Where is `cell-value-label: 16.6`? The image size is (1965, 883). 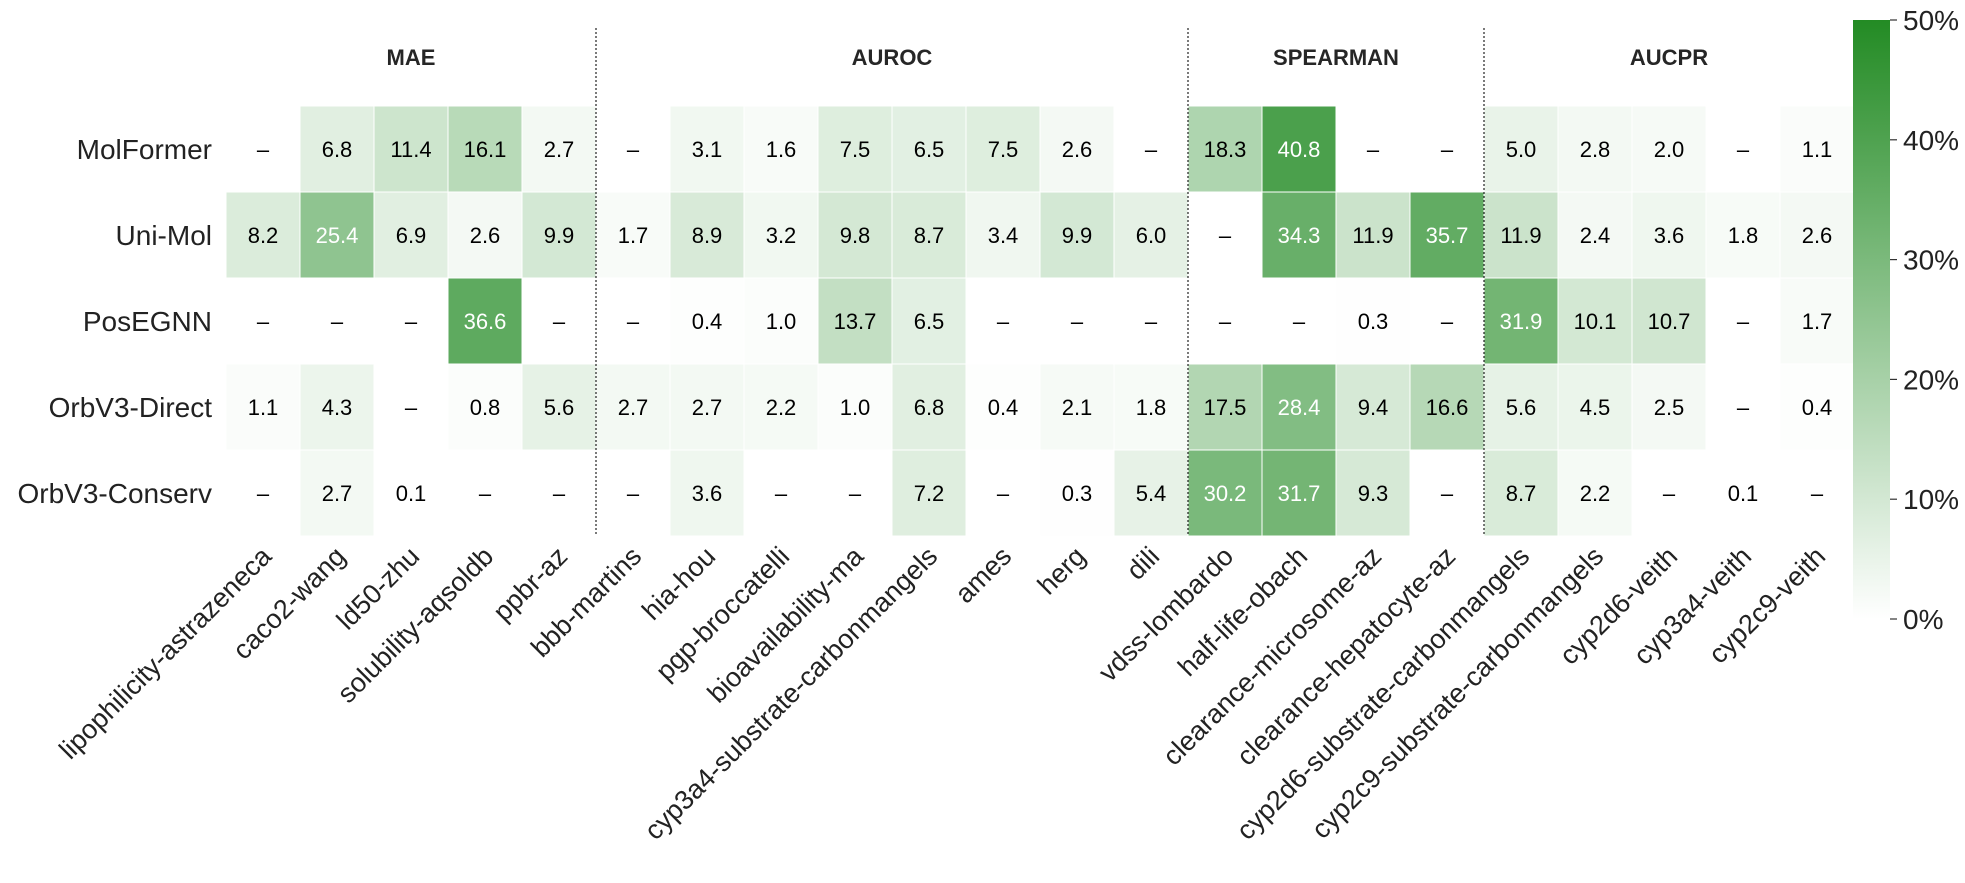 cell-value-label: 16.6 is located at coordinates (1447, 407).